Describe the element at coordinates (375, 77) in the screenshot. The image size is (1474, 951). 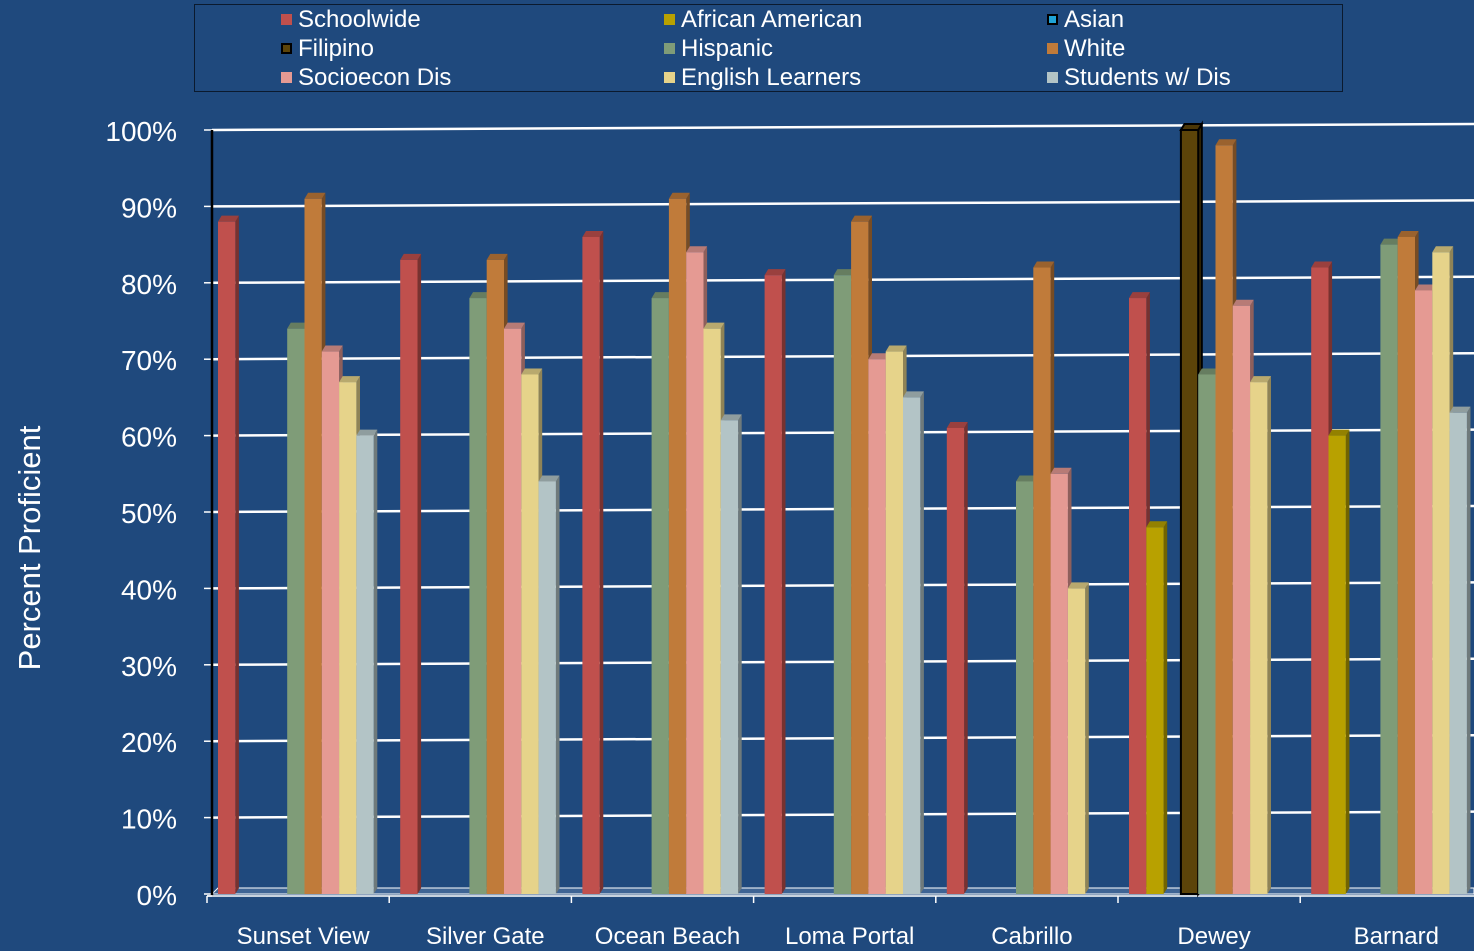
I see `legend-label: Socioecon Dis` at that location.